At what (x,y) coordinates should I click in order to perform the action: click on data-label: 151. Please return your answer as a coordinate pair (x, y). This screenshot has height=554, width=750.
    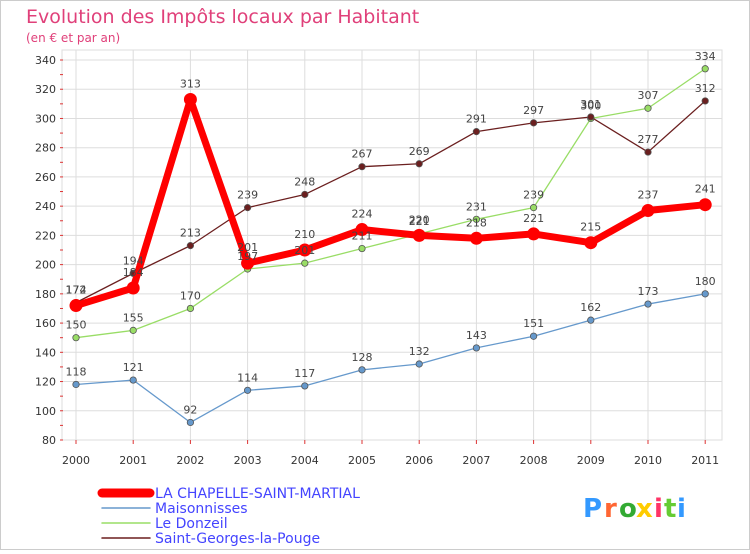
    Looking at the image, I should click on (533, 323).